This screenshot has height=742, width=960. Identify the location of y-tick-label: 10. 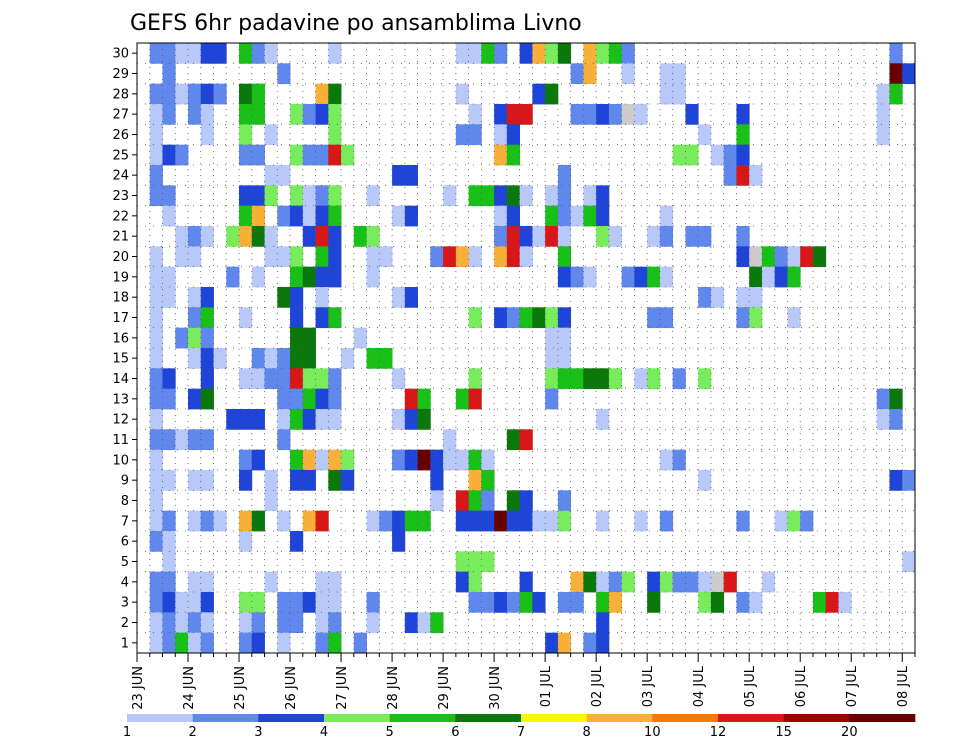
(120, 460).